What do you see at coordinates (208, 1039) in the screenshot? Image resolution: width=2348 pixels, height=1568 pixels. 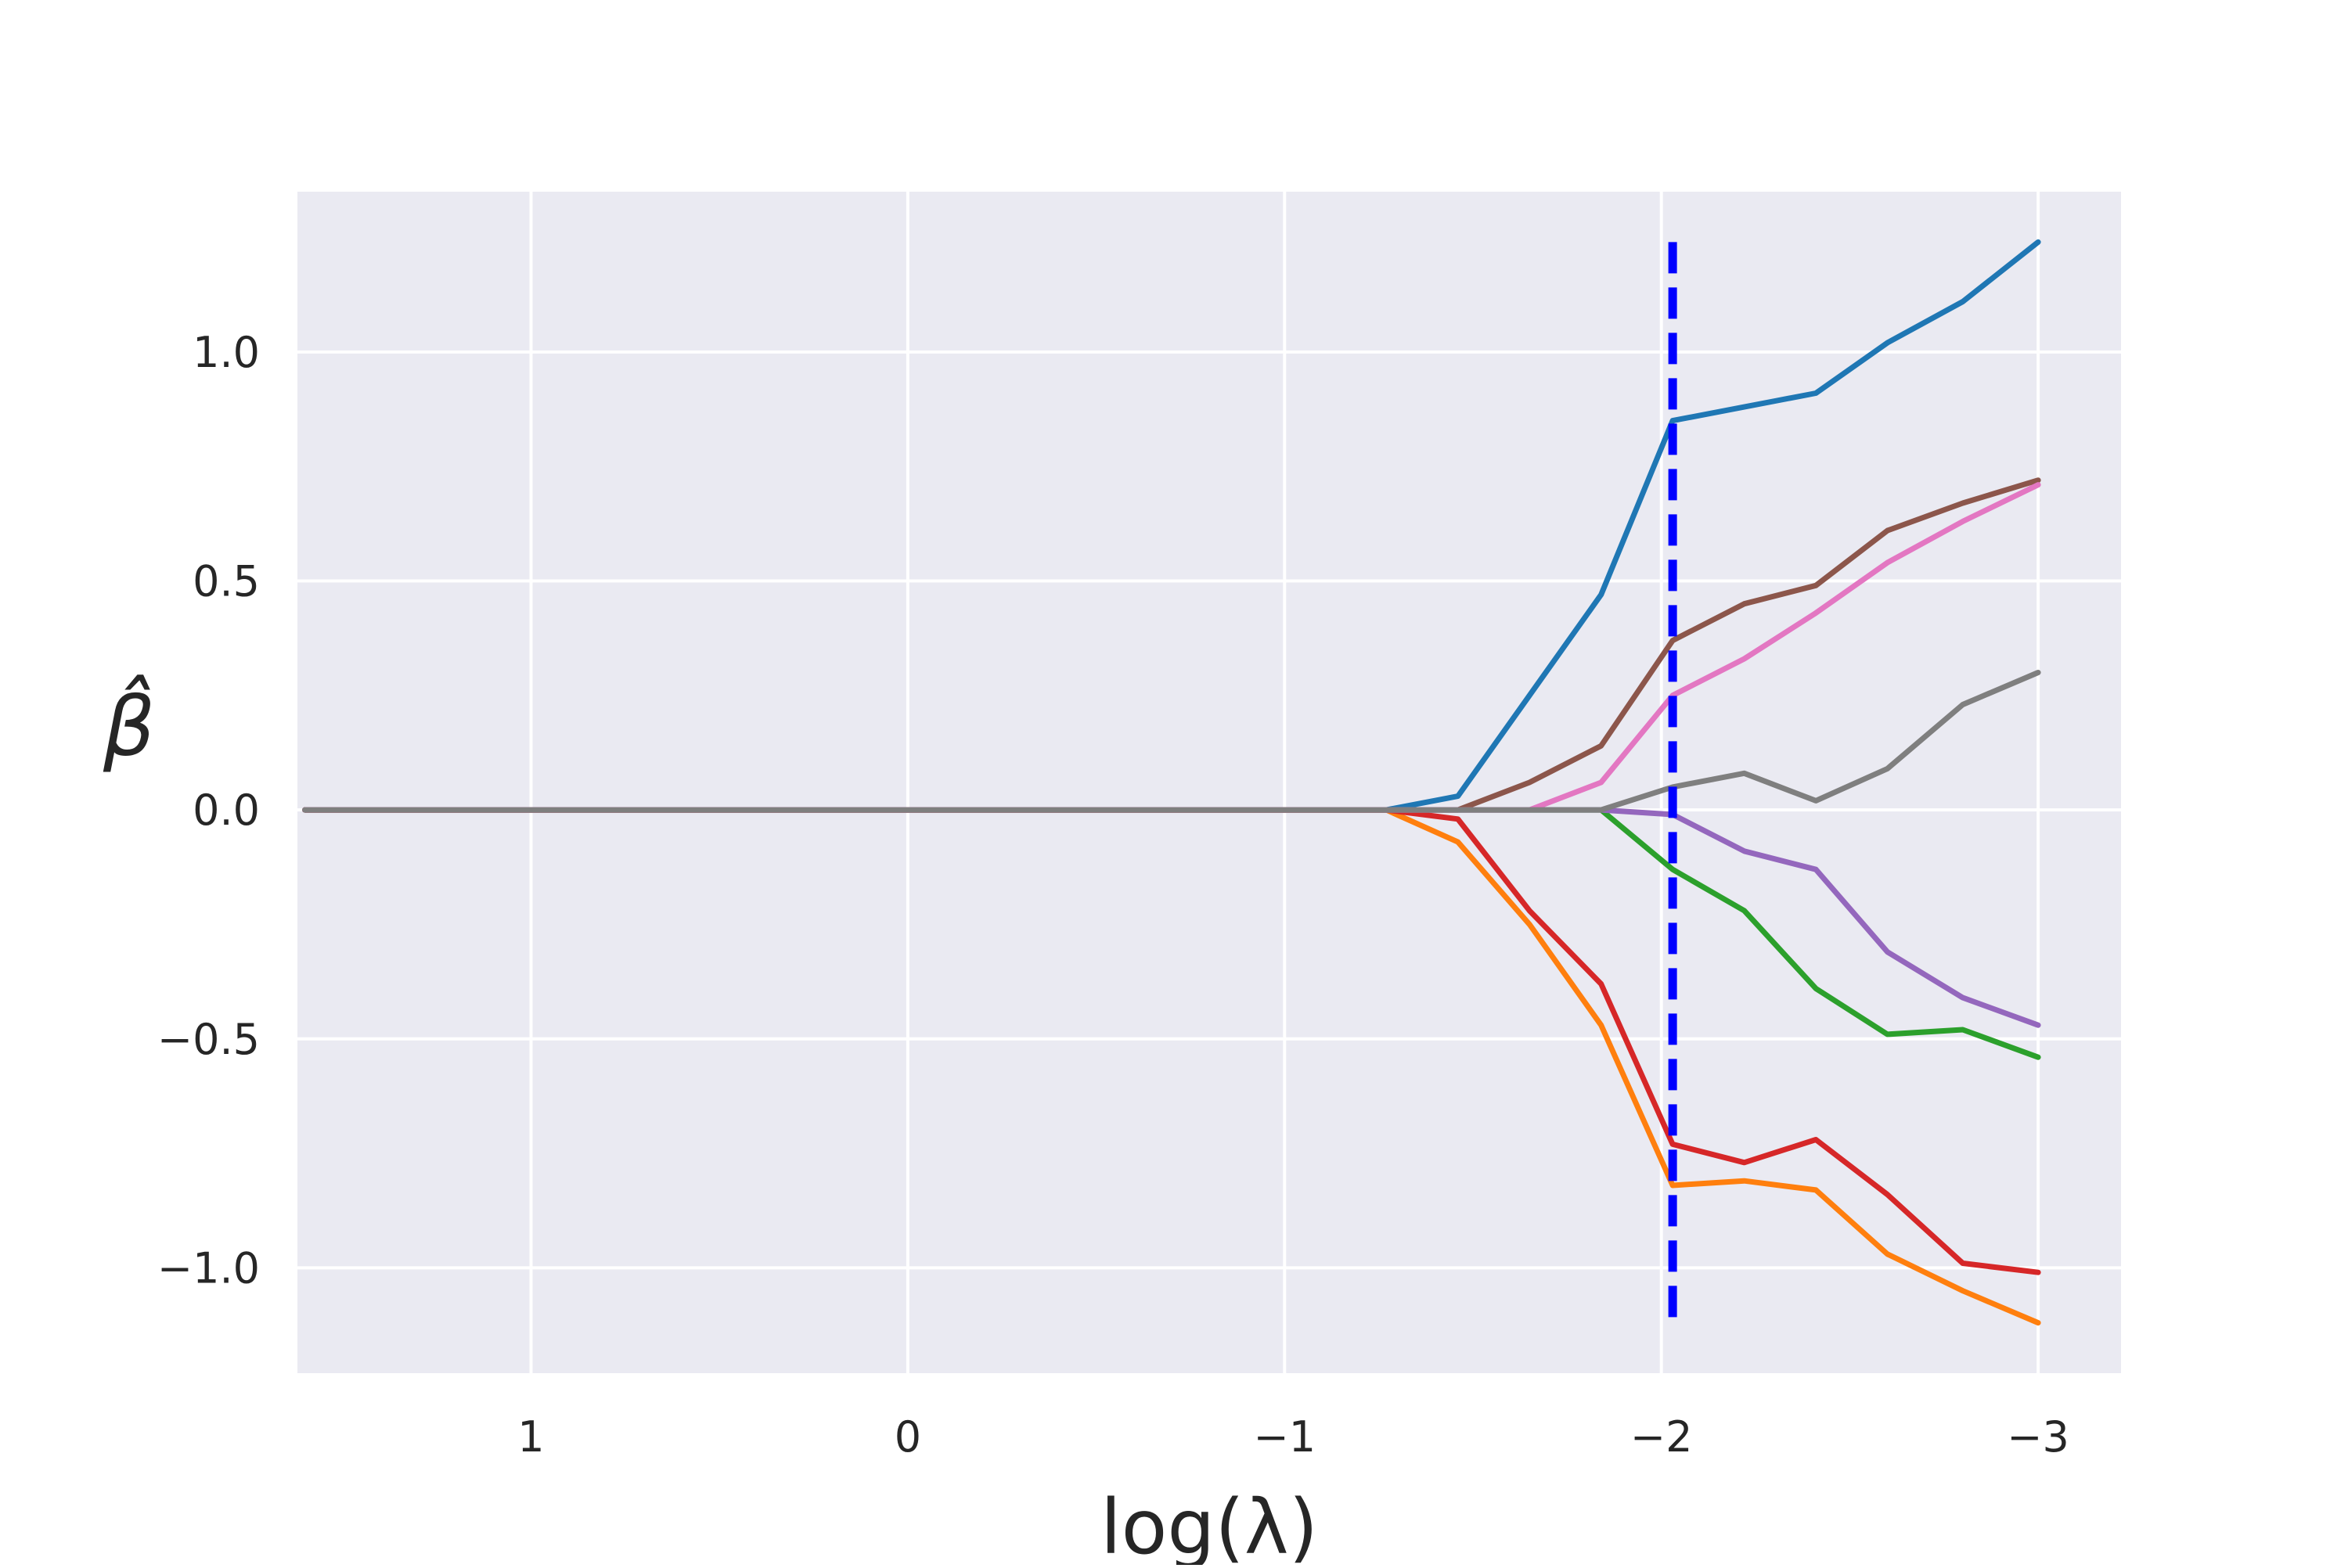 I see `y-tick-label: −0.5` at bounding box center [208, 1039].